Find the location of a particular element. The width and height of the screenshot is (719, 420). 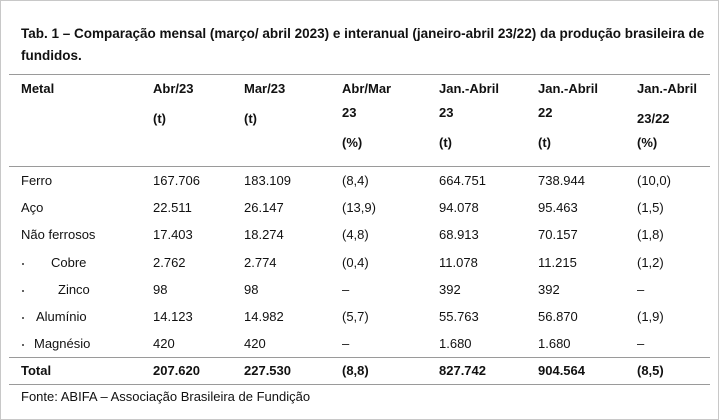

cell: 26.147 is located at coordinates (264, 208).